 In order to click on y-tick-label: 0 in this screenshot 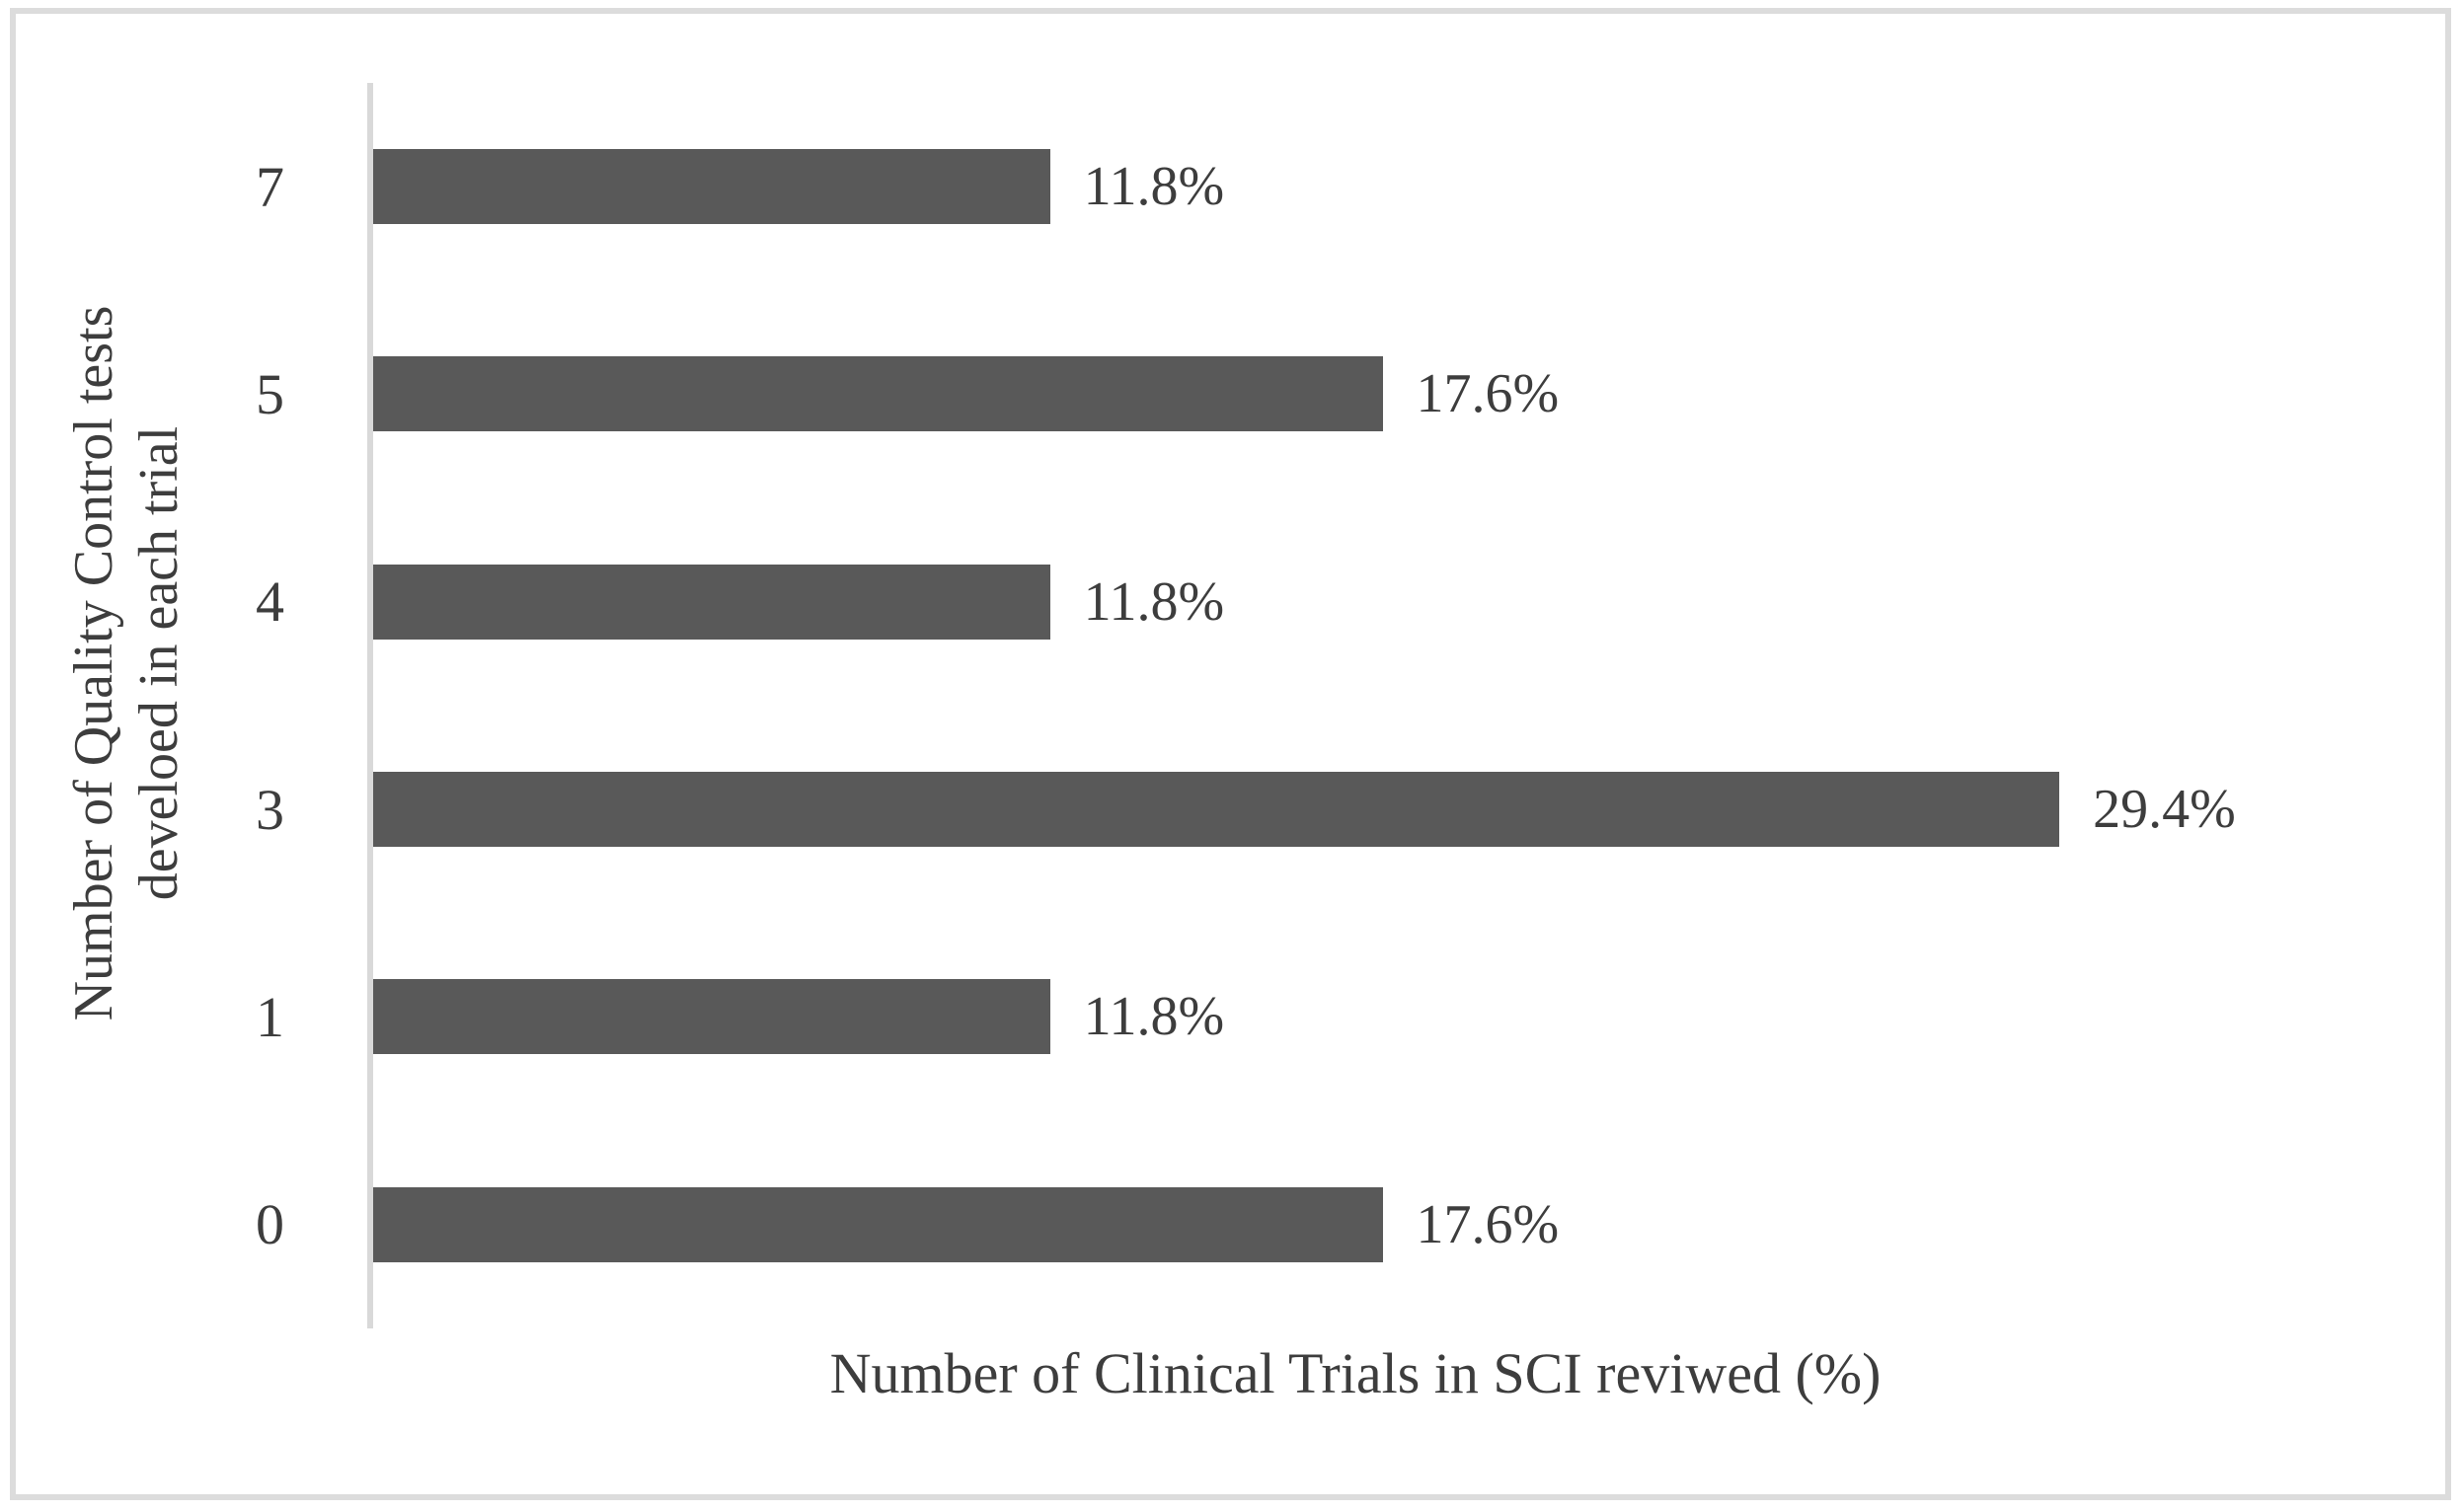, I will do `click(270, 1225)`.